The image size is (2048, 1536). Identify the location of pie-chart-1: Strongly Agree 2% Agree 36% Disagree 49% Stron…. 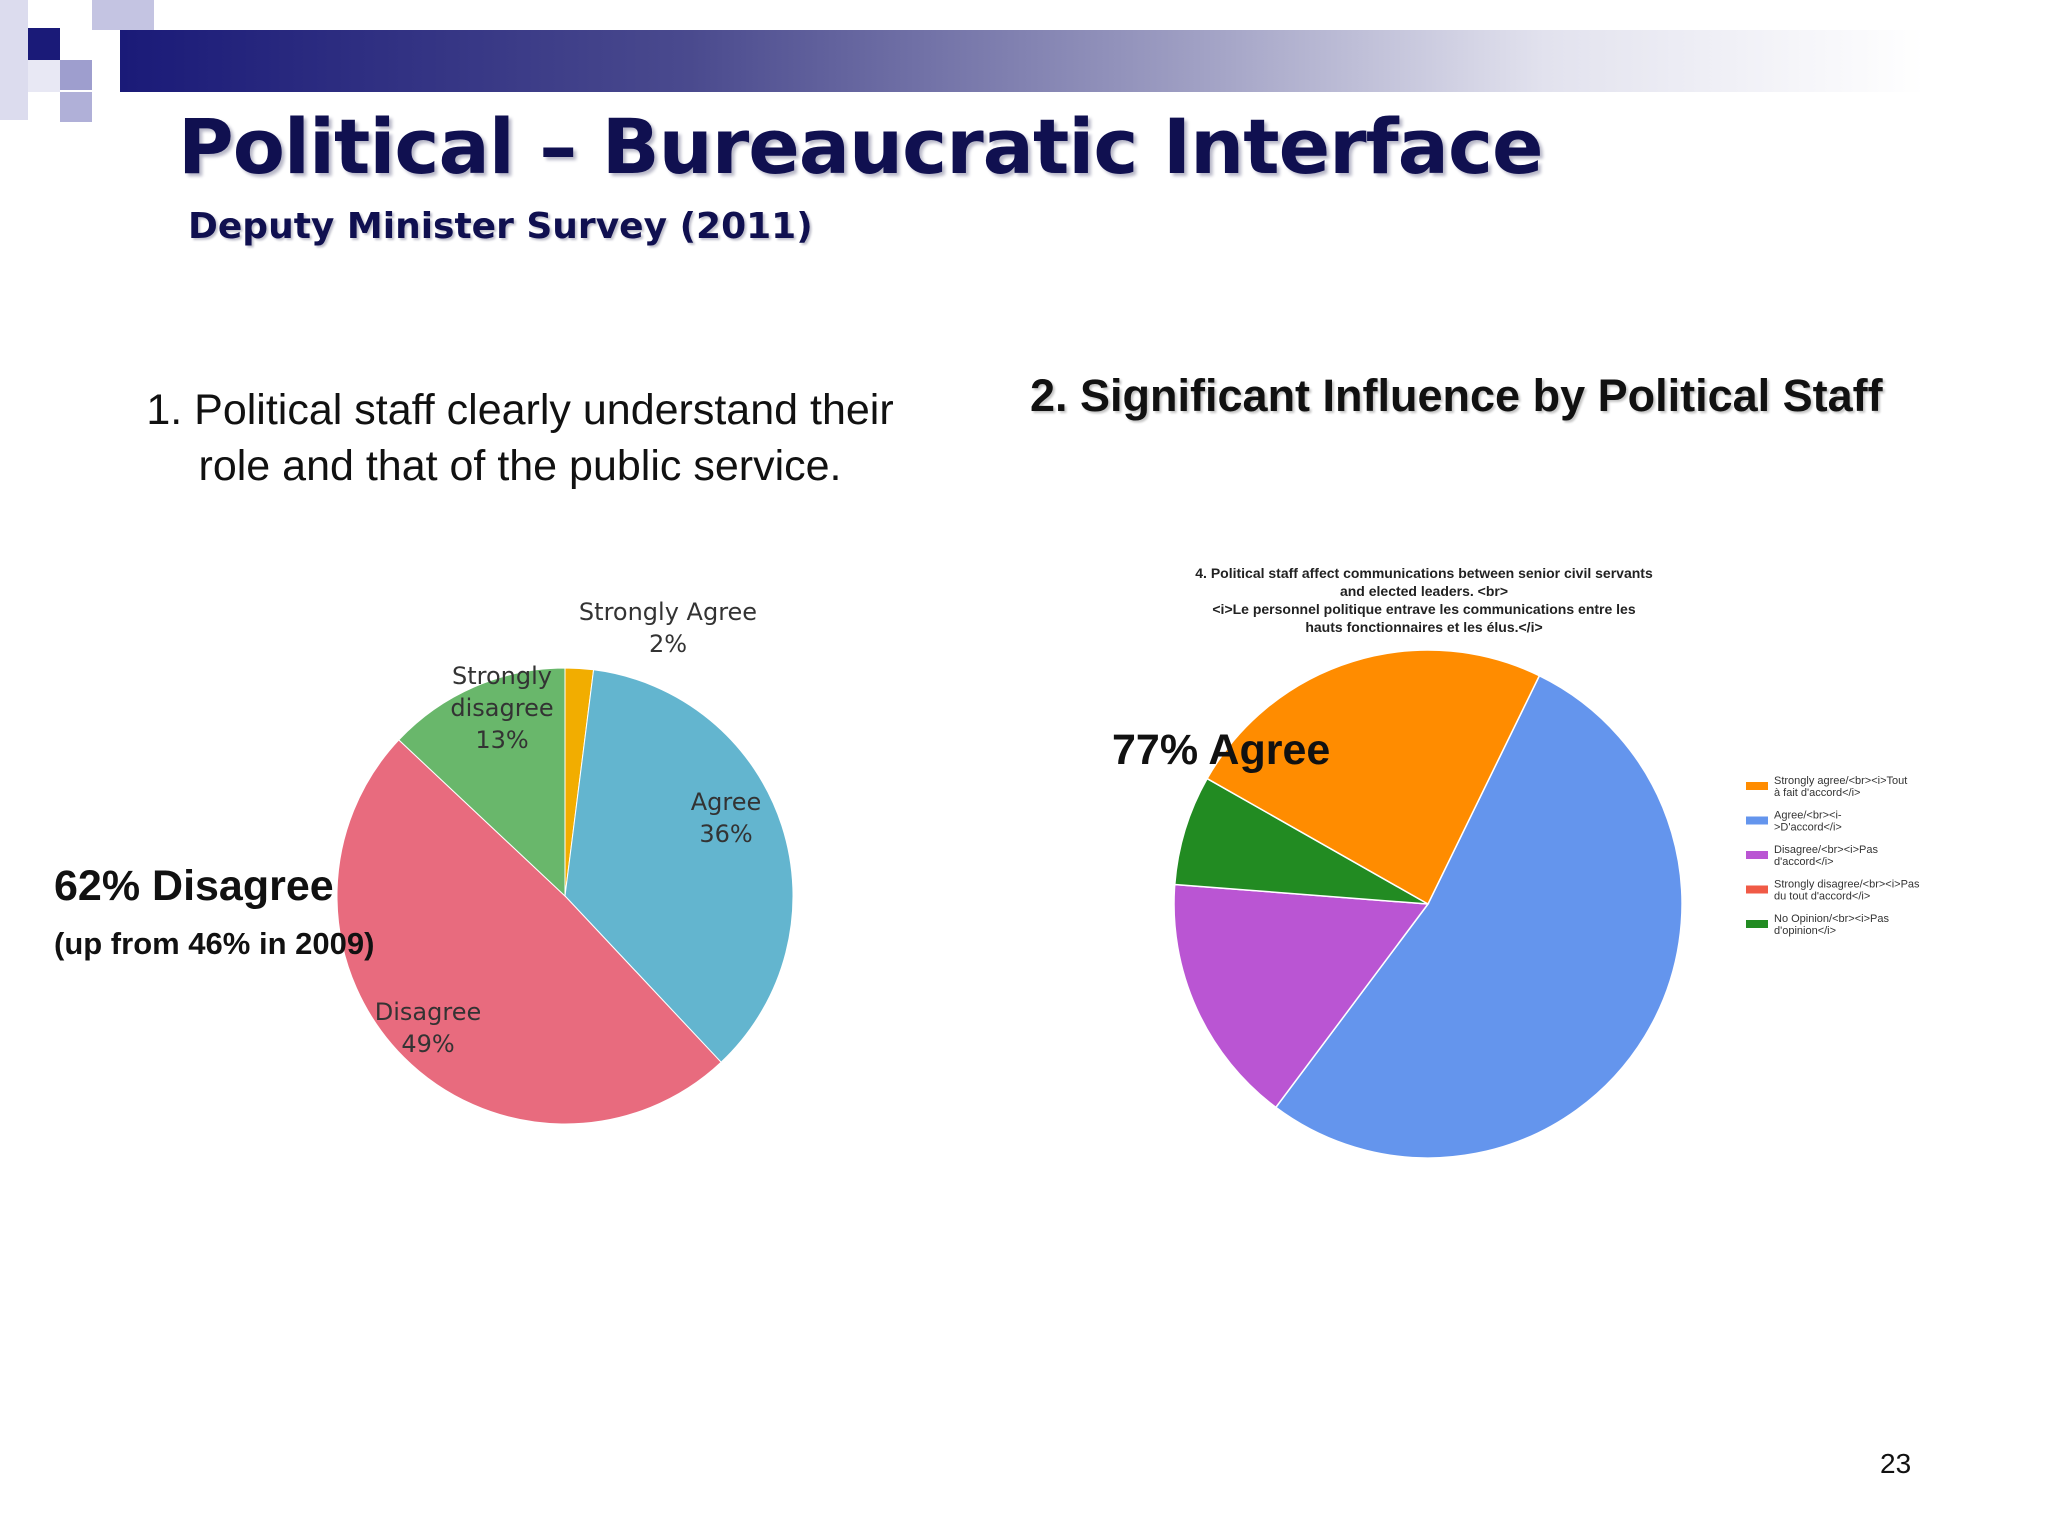
(565, 861).